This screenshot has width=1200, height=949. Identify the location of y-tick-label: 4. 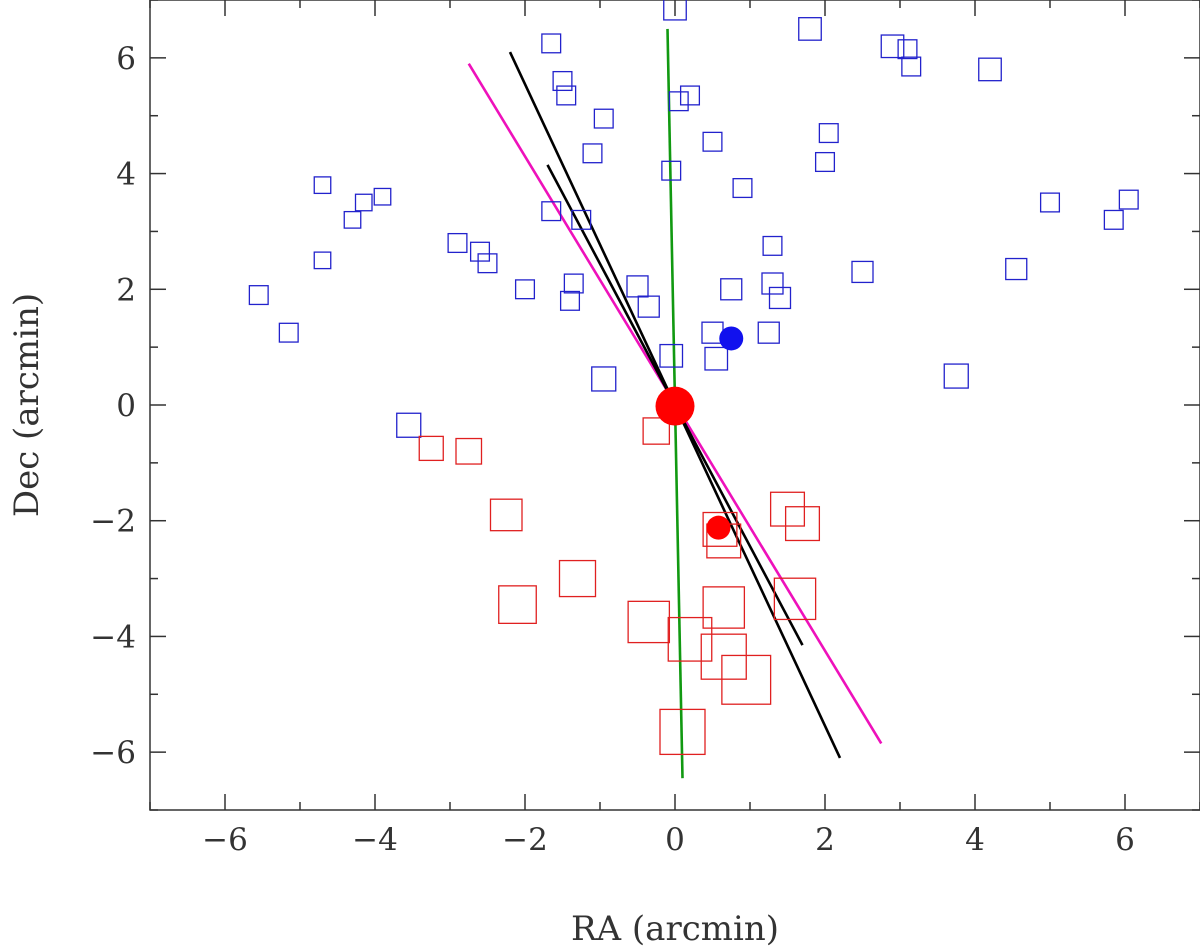
(126, 175).